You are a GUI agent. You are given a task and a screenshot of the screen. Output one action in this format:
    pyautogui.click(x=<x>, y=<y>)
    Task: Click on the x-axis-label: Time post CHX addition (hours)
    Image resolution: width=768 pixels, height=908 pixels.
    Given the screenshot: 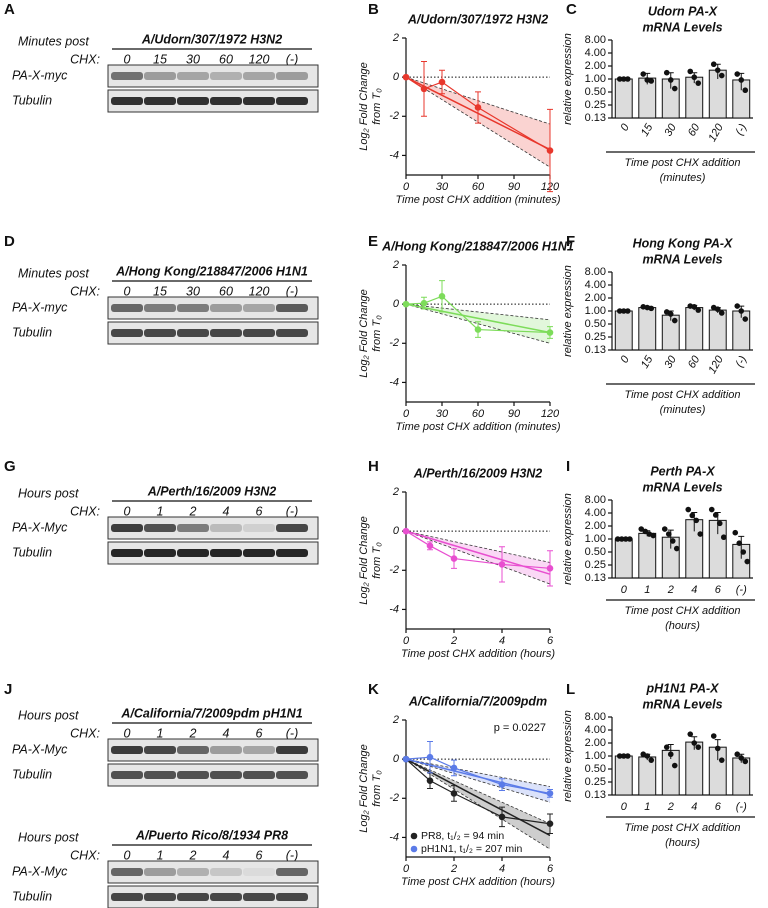 What is the action you would take?
    pyautogui.click(x=478, y=654)
    